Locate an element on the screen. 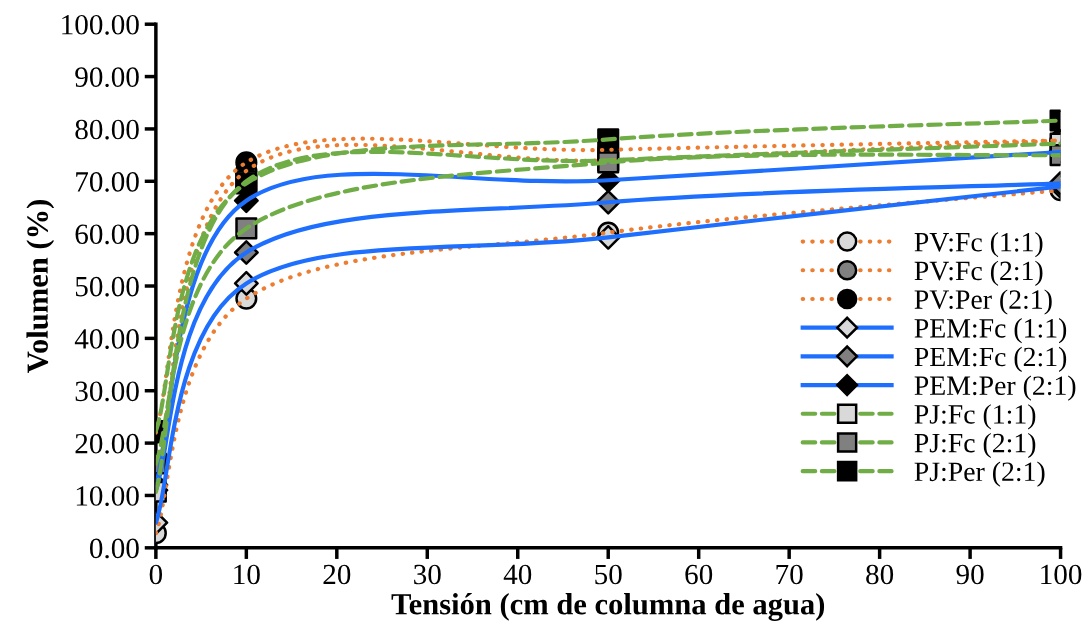  y-tick-label: 50.00 is located at coordinates (107, 286).